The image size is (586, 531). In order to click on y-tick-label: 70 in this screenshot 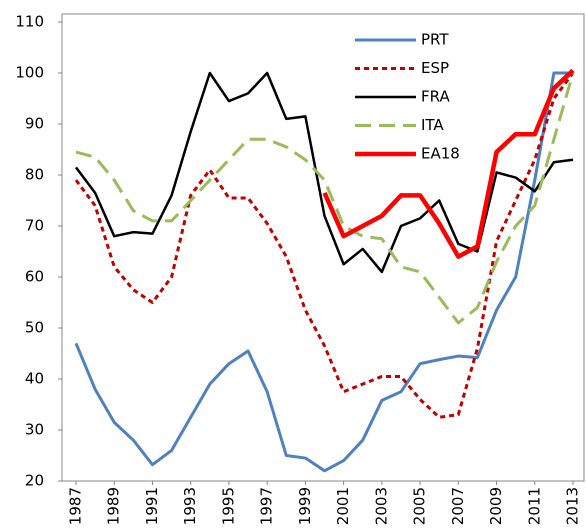, I will do `click(34, 226)`.